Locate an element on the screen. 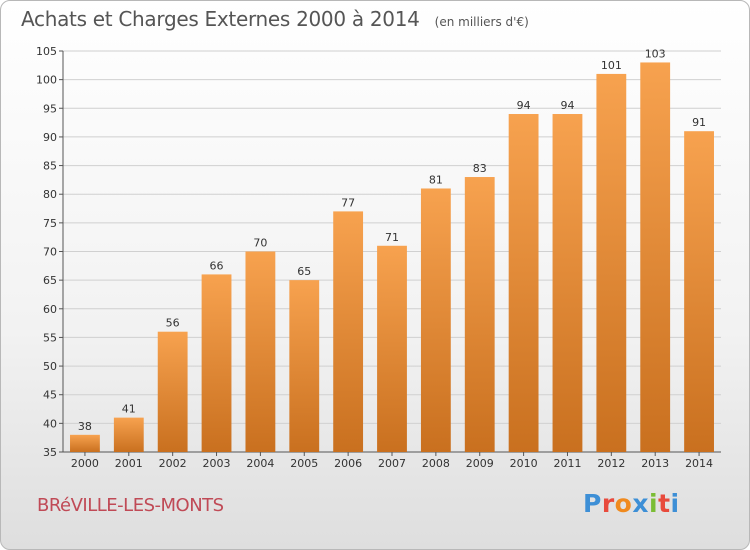  data-label-2003: 66 is located at coordinates (217, 265).